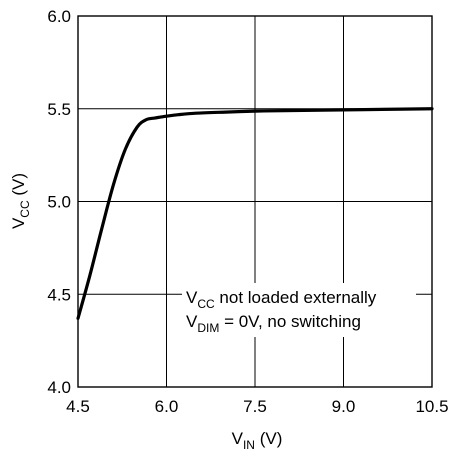 This screenshot has height=456, width=454. I want to click on annotation-line-2: VDIM = 0V, no switching, so click(273, 323).